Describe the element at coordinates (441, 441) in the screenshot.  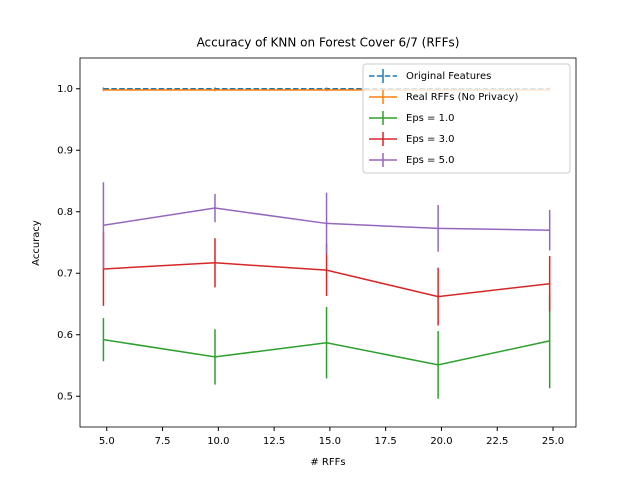
I see `x-tick-label: 20.0` at that location.